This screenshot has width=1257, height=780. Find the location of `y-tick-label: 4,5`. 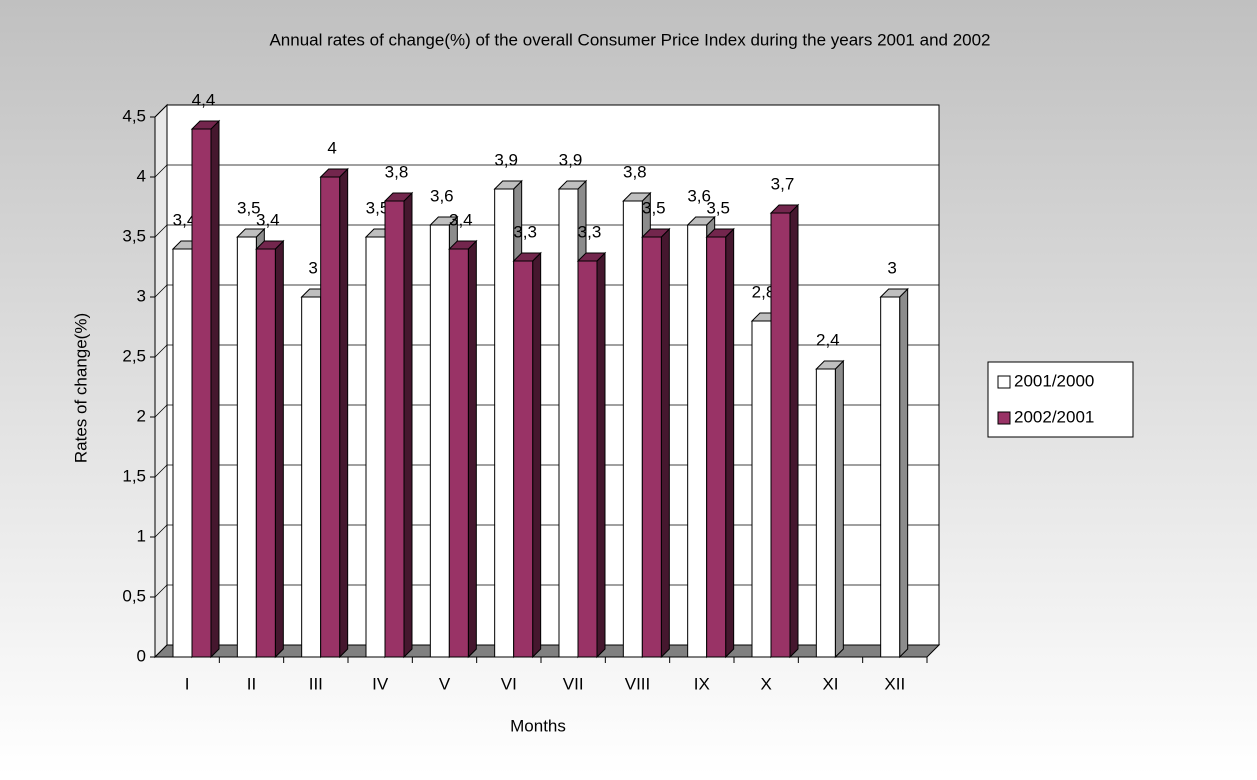

y-tick-label: 4,5 is located at coordinates (134, 115).